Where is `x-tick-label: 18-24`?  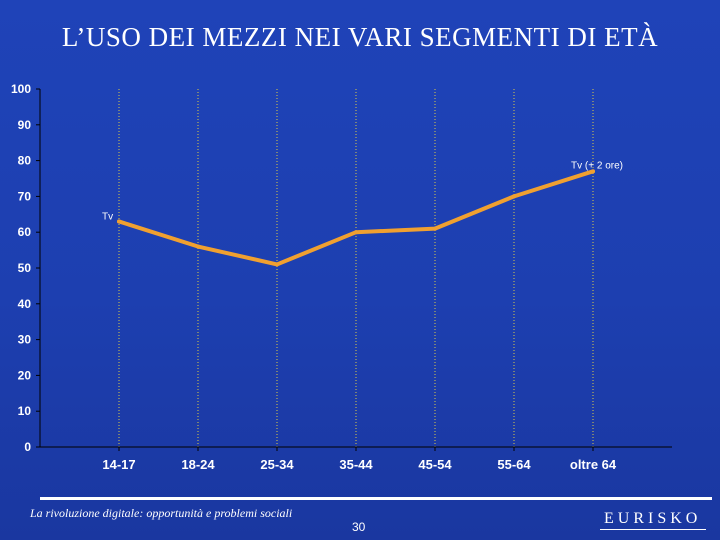 x-tick-label: 18-24 is located at coordinates (198, 464).